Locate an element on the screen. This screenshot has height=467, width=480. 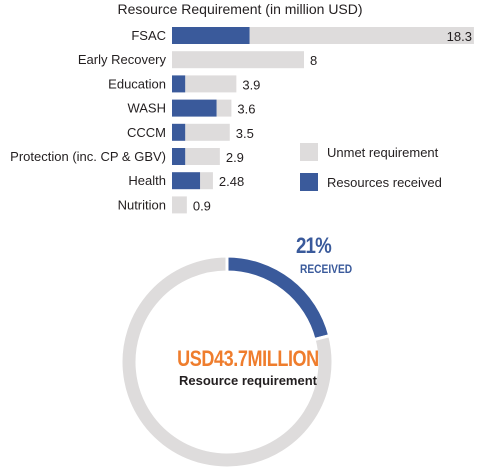
bar-unmet-early-recovery is located at coordinates (238, 60).